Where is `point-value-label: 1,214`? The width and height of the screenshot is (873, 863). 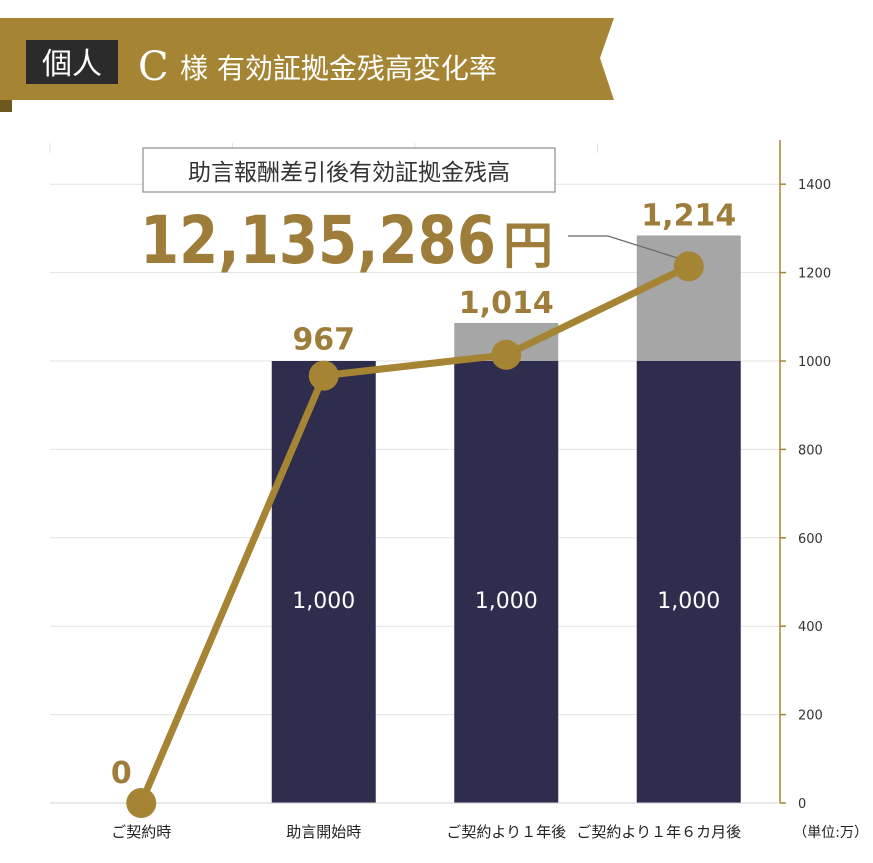 point-value-label: 1,214 is located at coordinates (688, 215).